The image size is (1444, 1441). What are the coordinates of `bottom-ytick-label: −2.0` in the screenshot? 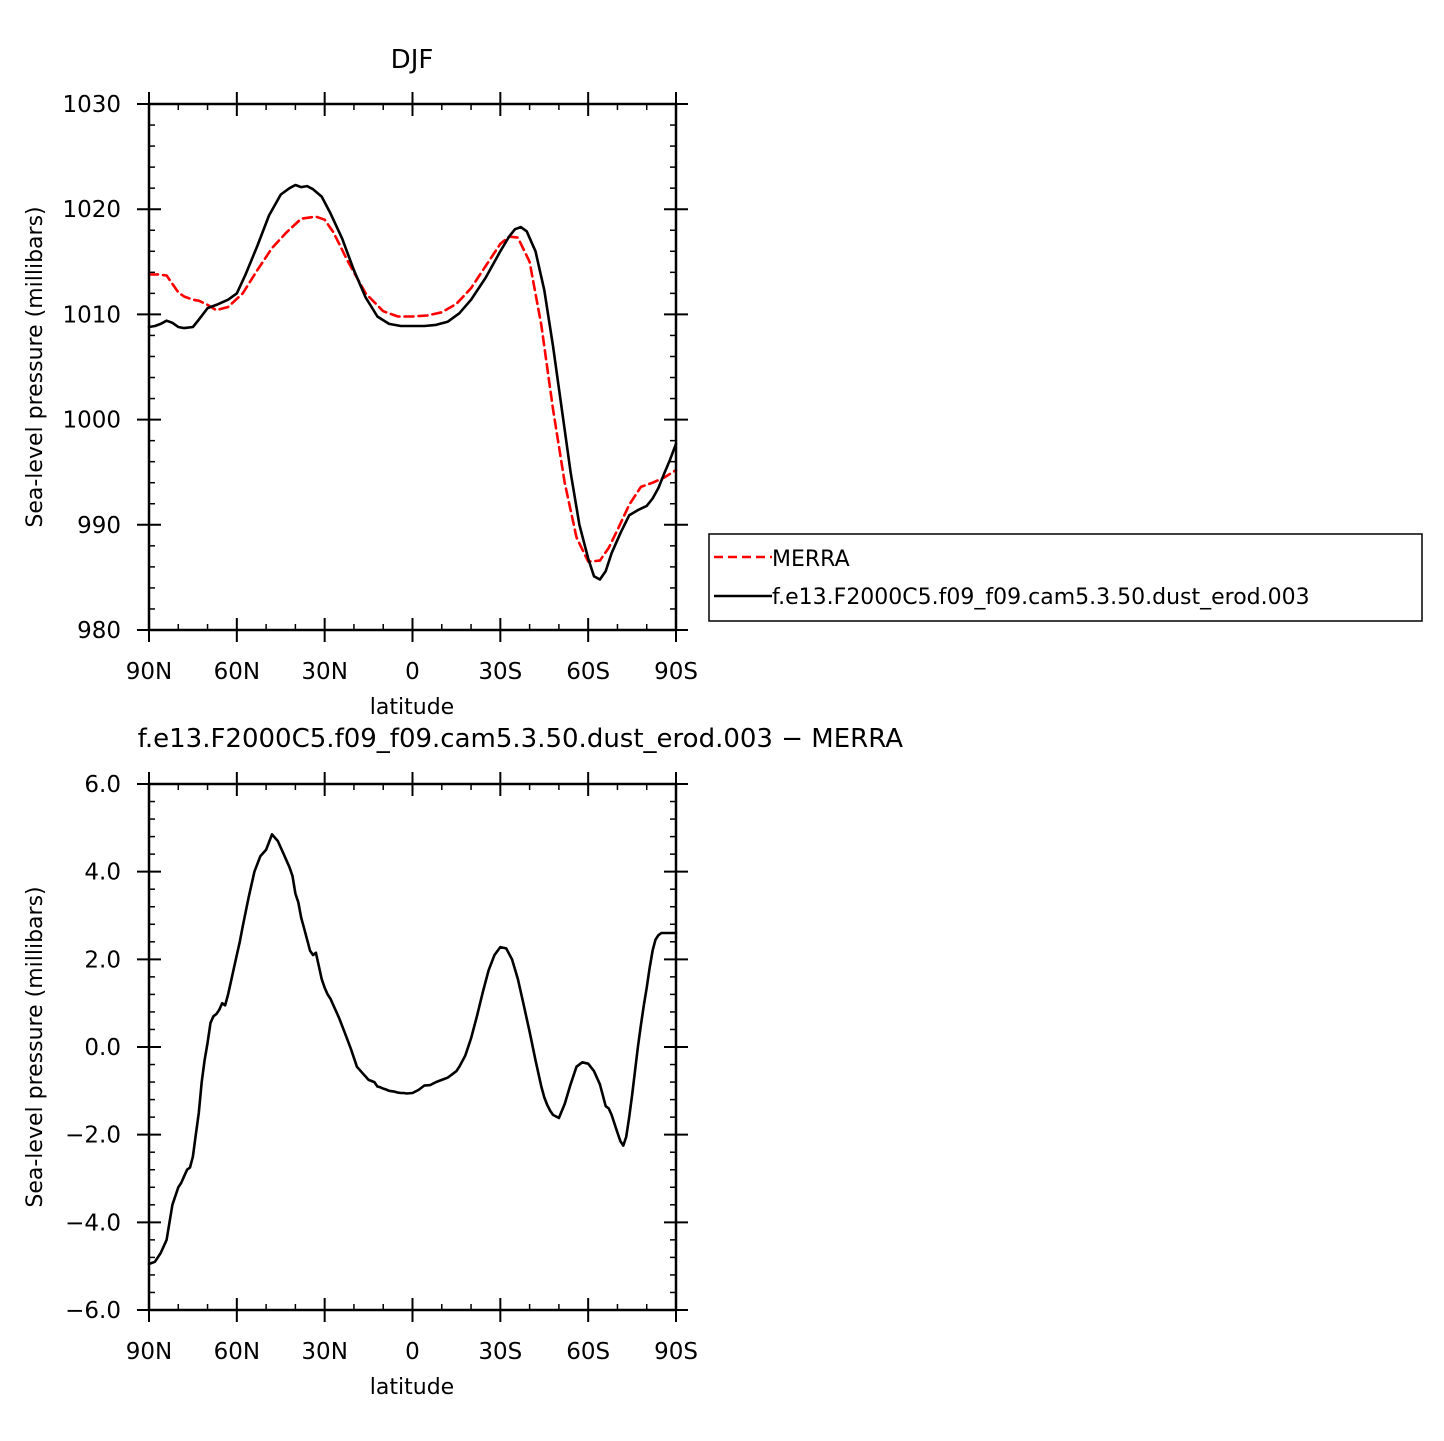 It's located at (93, 1136).